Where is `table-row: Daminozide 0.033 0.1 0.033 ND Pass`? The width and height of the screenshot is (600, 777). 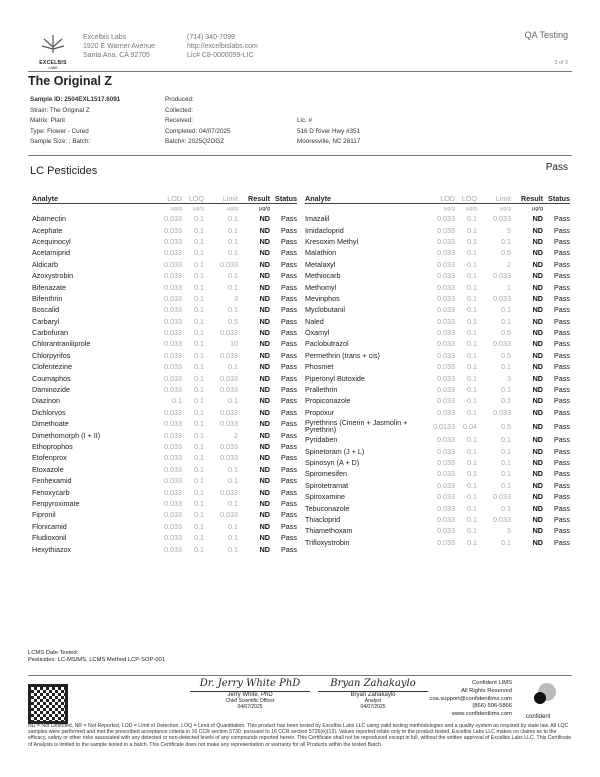
table-row: Daminozide 0.033 0.1 0.033 ND Pass is located at coordinates (164, 389).